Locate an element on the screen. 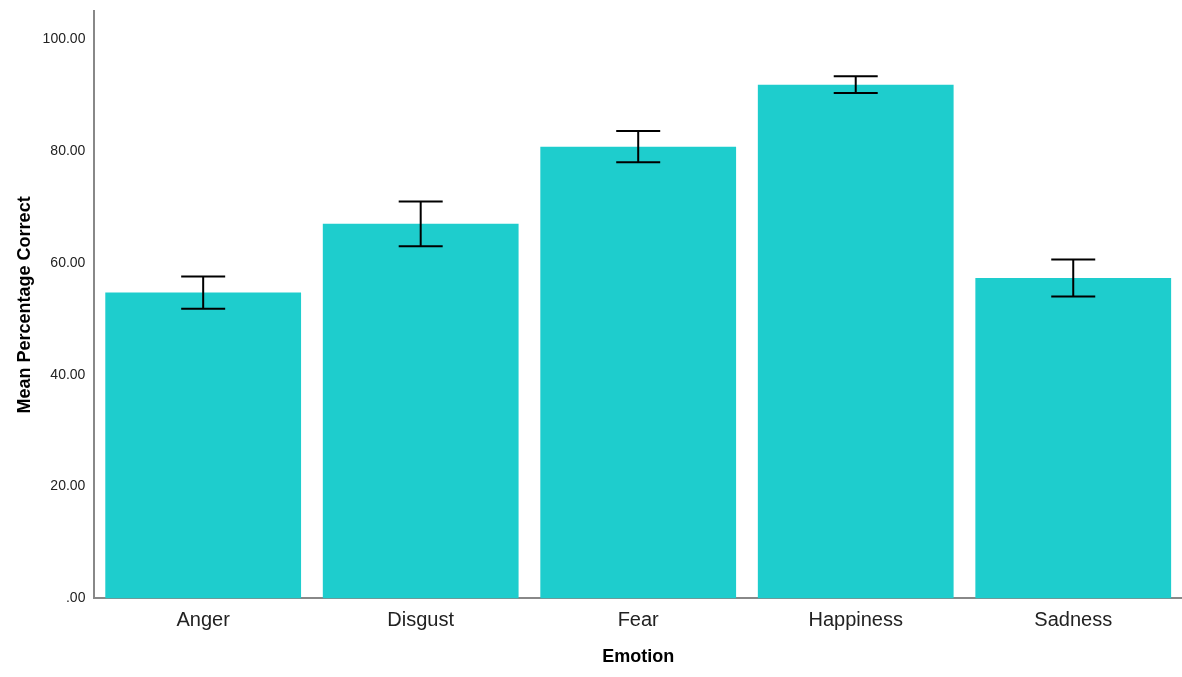  y-tick-label: 40.00 is located at coordinates (68, 373).